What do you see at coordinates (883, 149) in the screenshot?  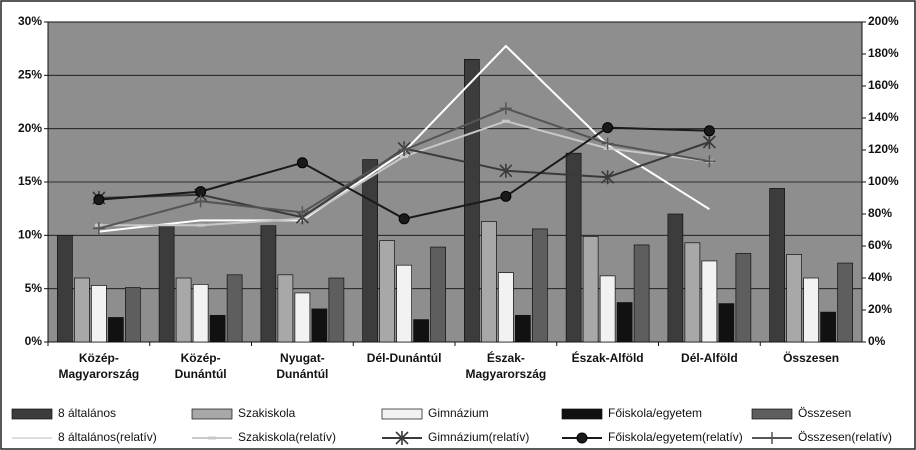 I see `y2-tick-label: 120%` at bounding box center [883, 149].